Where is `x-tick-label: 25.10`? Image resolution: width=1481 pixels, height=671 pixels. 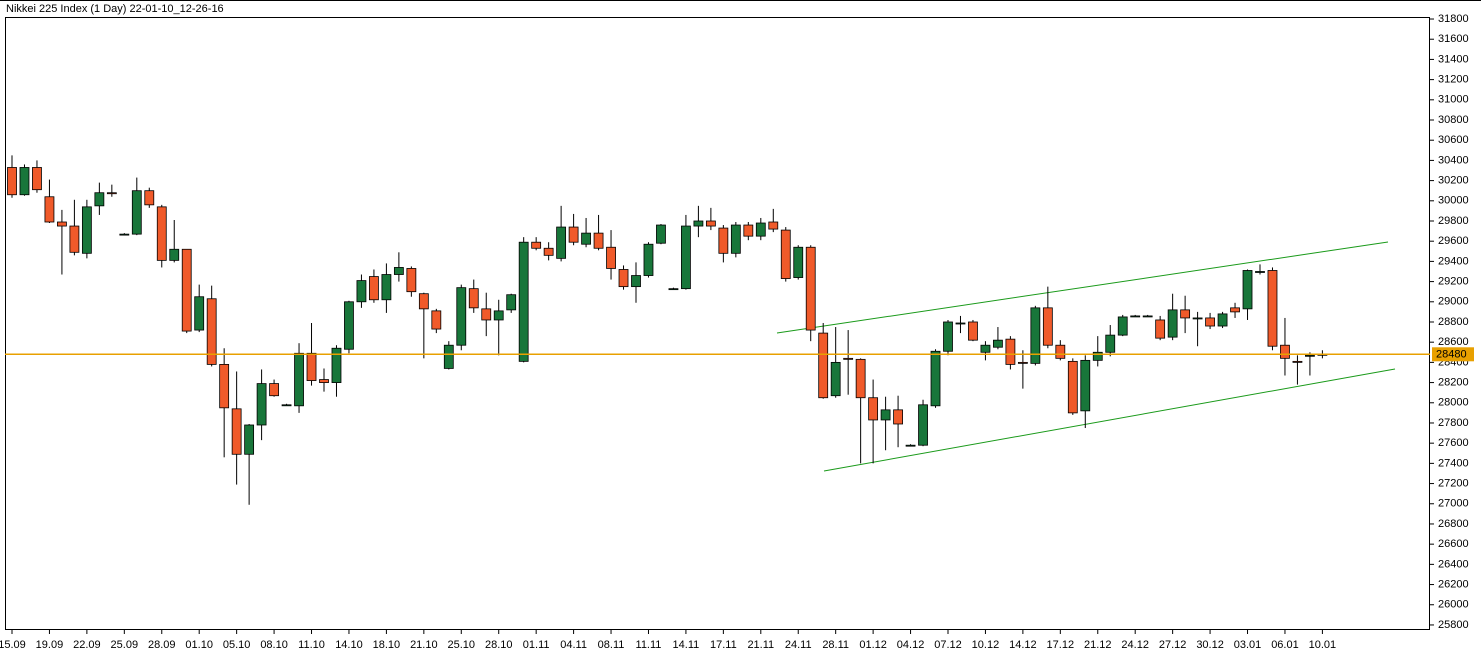
x-tick-label: 25.10 is located at coordinates (462, 645).